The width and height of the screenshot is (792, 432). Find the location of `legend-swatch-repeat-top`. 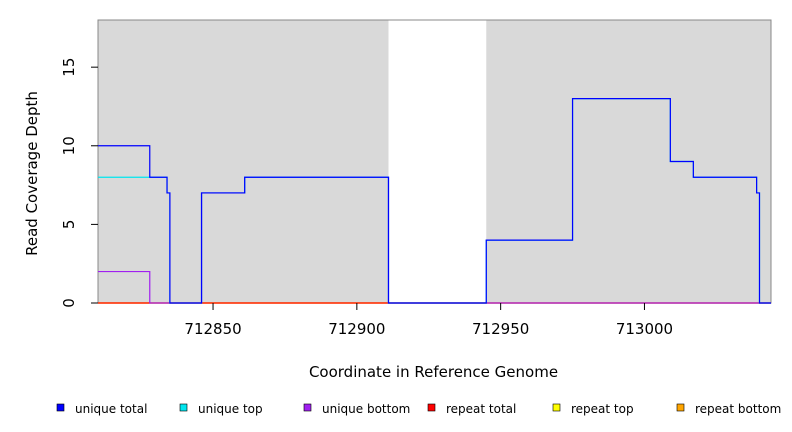

legend-swatch-repeat-top is located at coordinates (556, 407).